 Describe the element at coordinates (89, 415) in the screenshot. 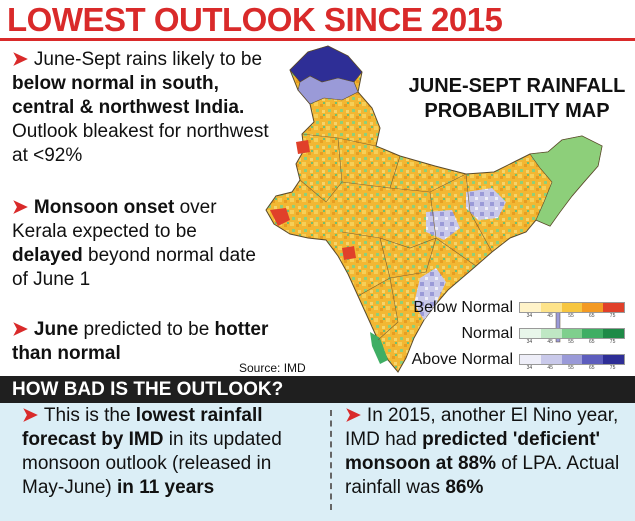

I see `fact-text: This is the` at that location.